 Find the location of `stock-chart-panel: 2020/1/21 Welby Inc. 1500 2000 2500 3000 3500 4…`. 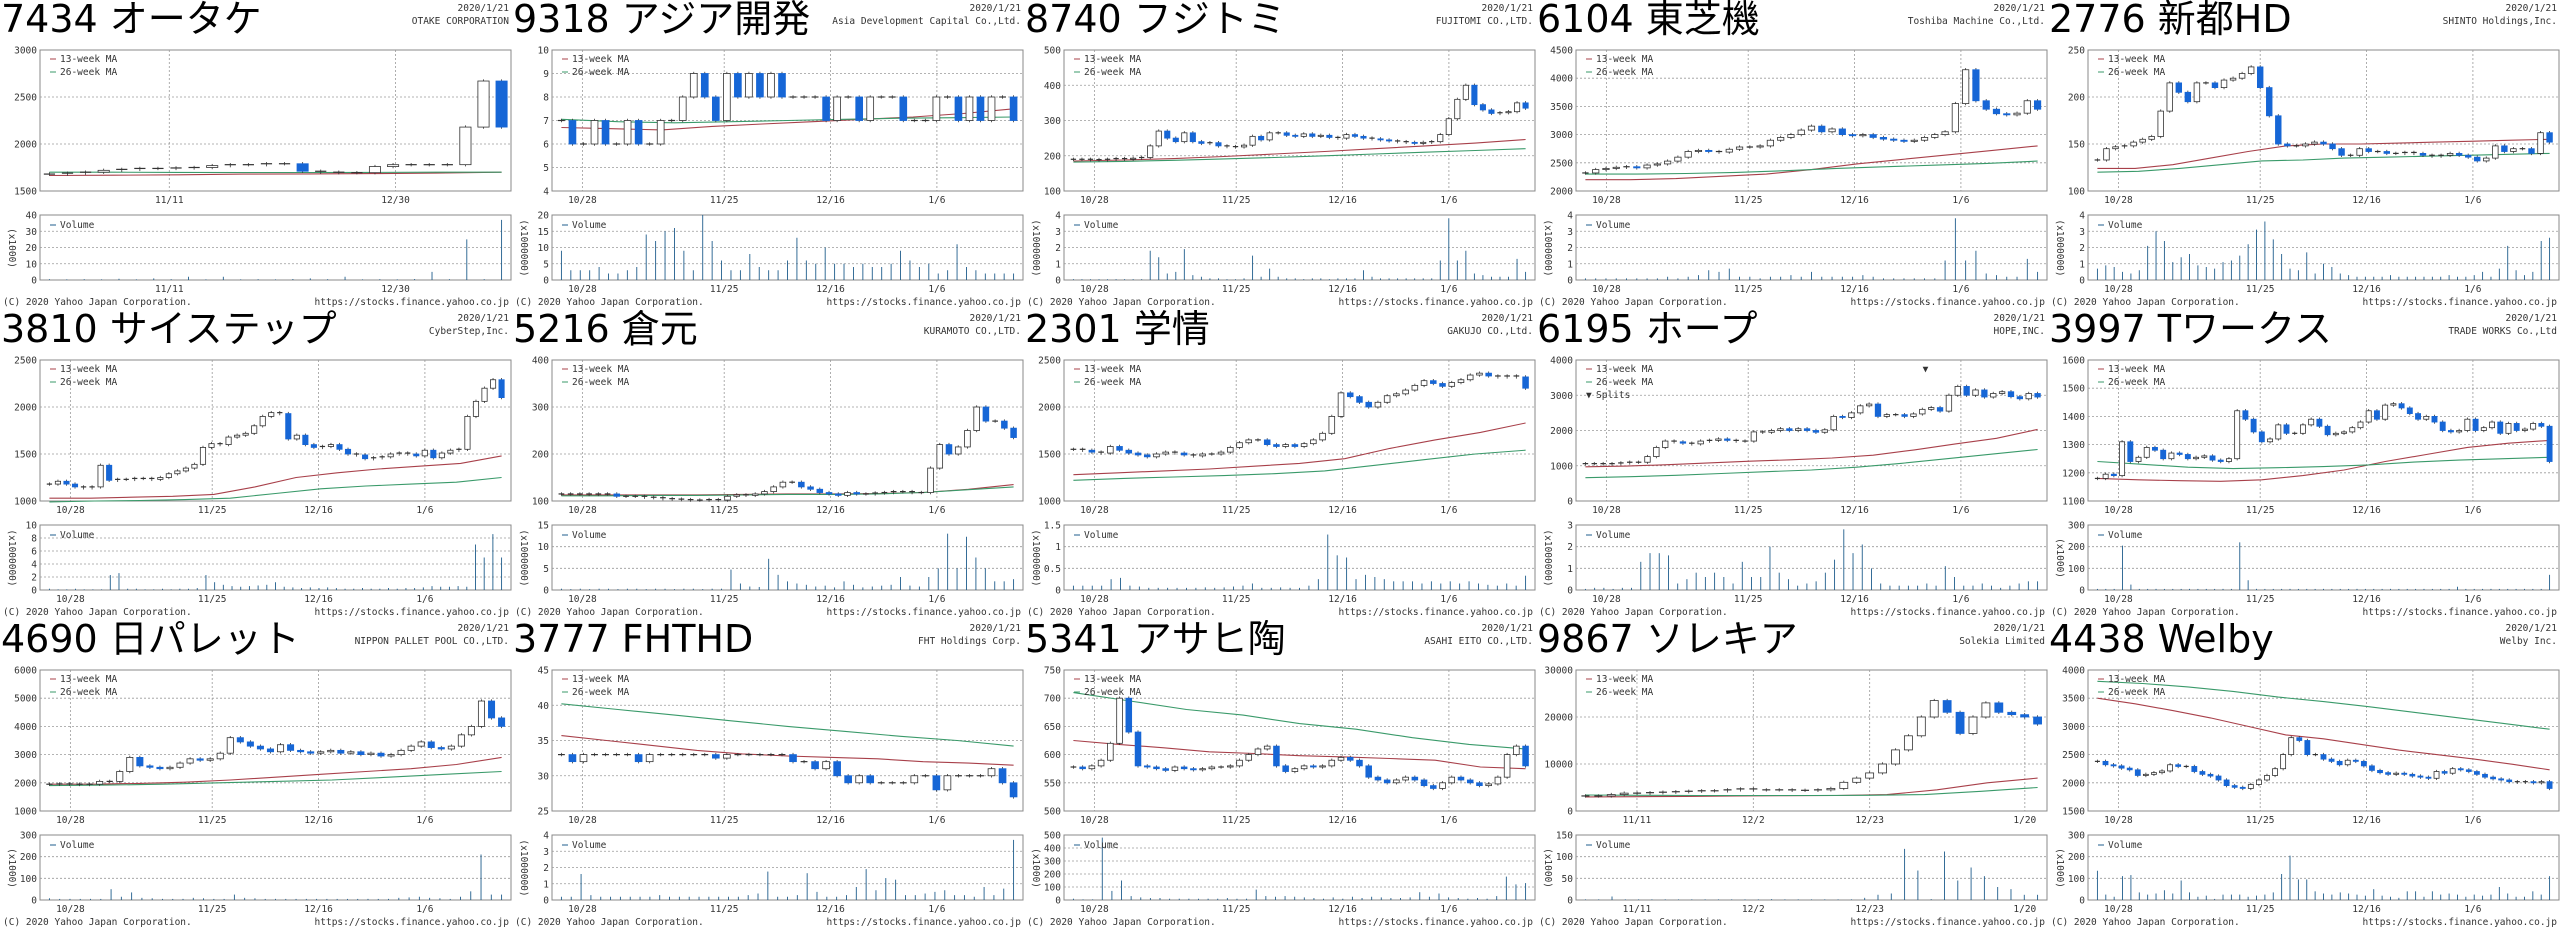

stock-chart-panel: 2020/1/21 Welby Inc. 1500 2000 2500 3000 3500 4… is located at coordinates (2304, 775).